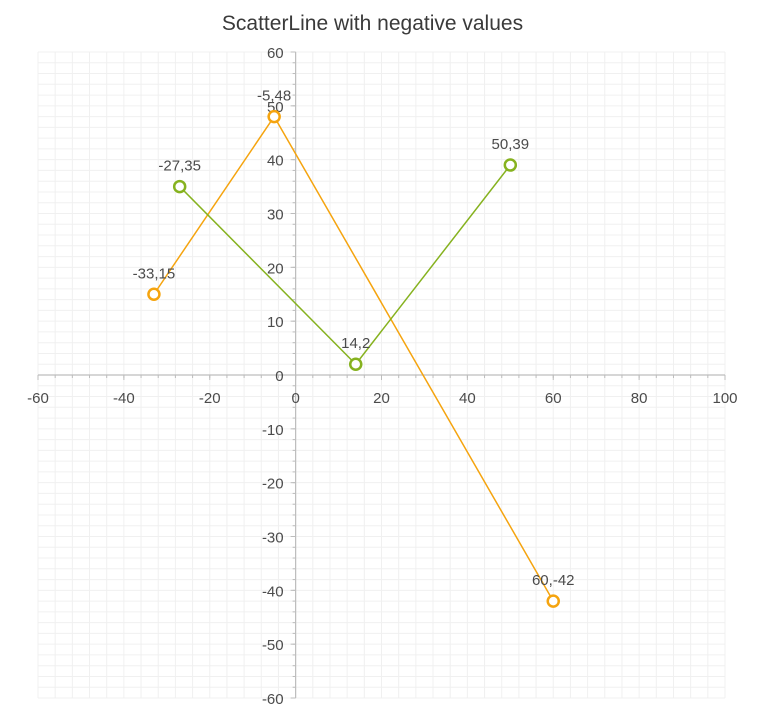 The width and height of the screenshot is (781, 723). Describe the element at coordinates (511, 144) in the screenshot. I see `data-label: 50,39` at that location.